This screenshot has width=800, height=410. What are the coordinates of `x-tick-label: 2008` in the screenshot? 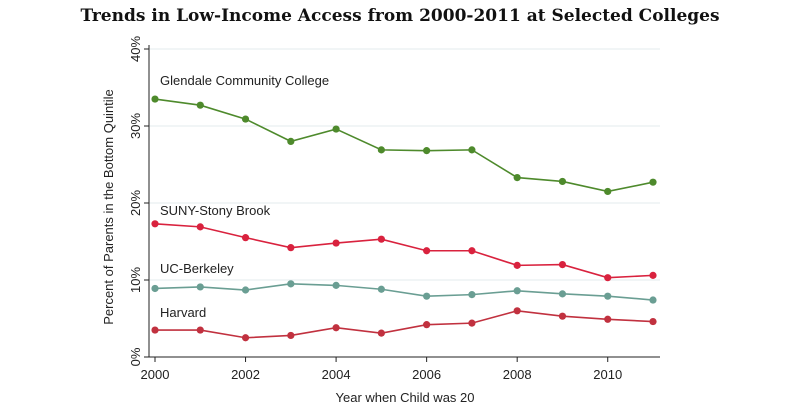 It's located at (517, 374).